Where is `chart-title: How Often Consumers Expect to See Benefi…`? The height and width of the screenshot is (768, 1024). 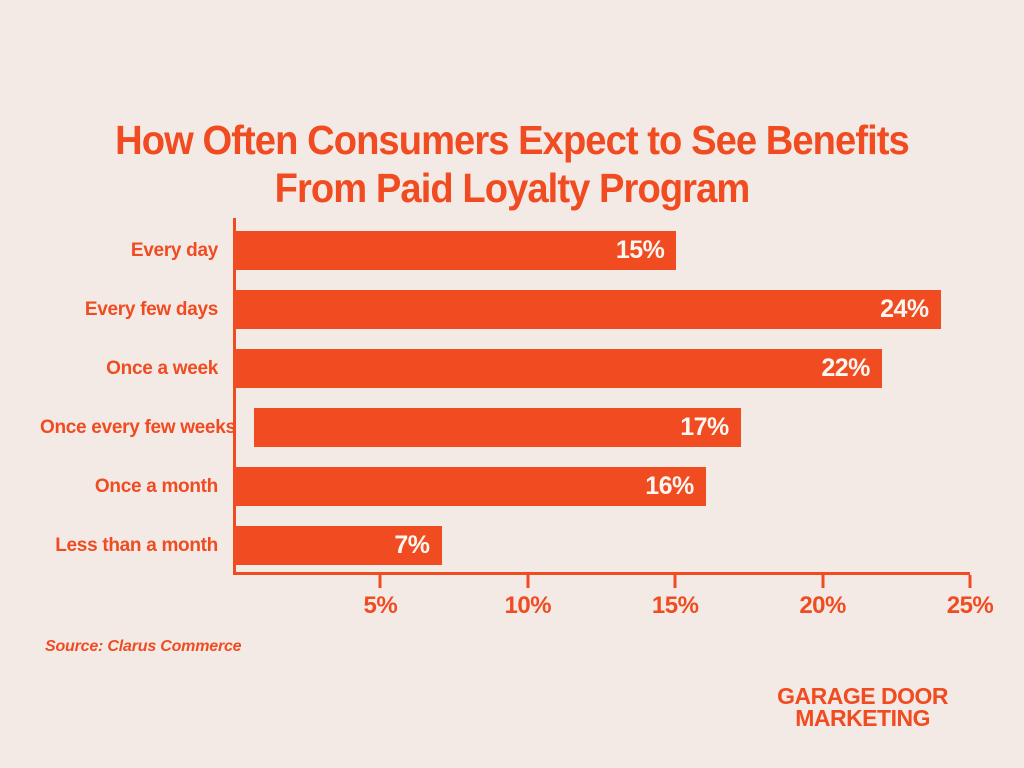
chart-title: How Often Consumers Expect to See Benefi… is located at coordinates (512, 164).